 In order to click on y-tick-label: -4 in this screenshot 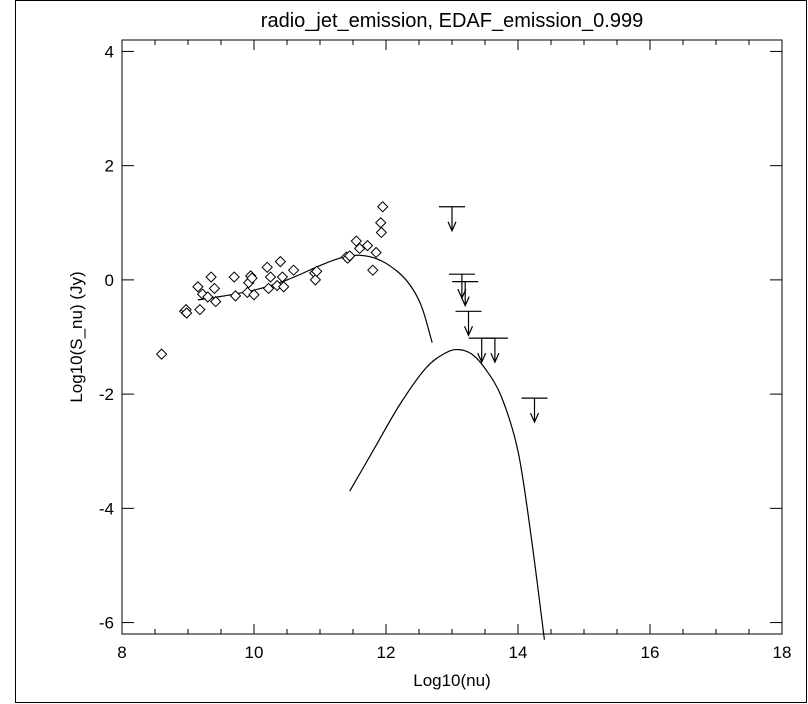, I will do `click(106, 508)`.